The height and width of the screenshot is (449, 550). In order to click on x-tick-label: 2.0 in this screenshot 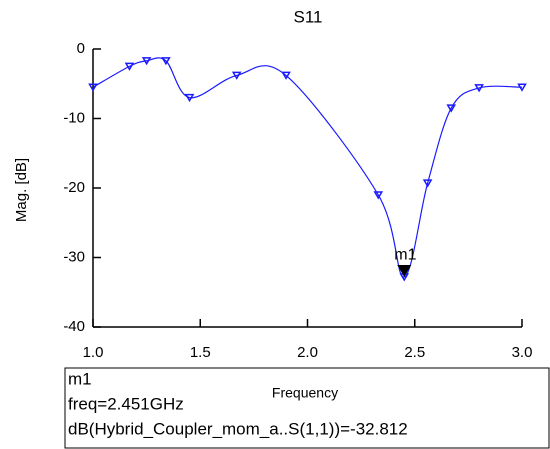, I will do `click(307, 352)`.